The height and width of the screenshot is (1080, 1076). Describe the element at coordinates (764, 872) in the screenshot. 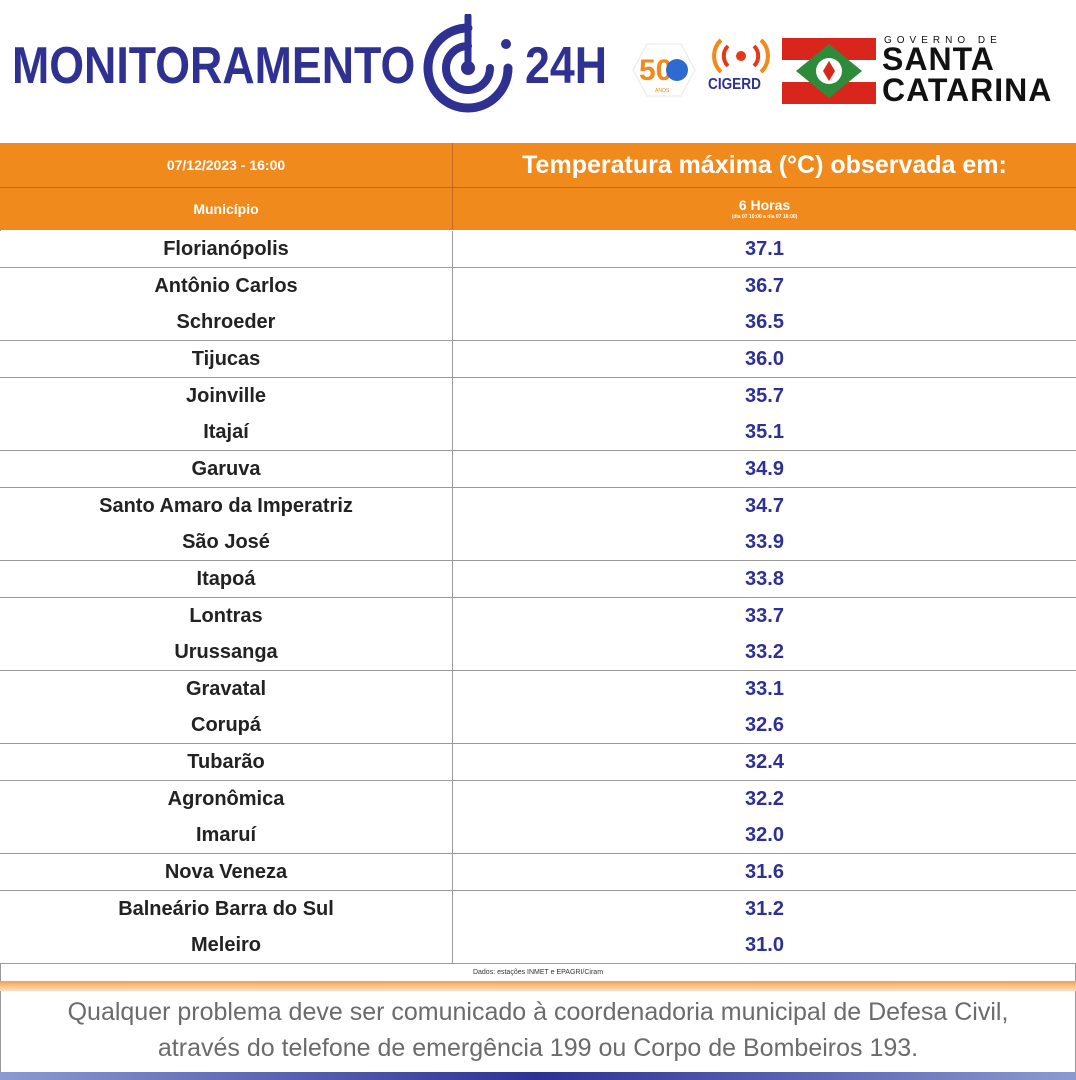

I see `temperature-cell: 31.6` at that location.